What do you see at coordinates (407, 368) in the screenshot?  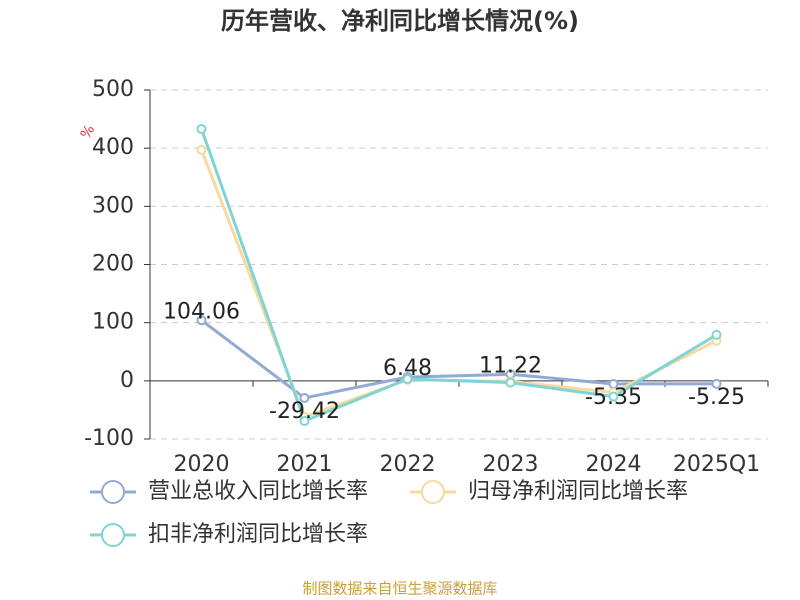 I see `data-label: 6.48` at bounding box center [407, 368].